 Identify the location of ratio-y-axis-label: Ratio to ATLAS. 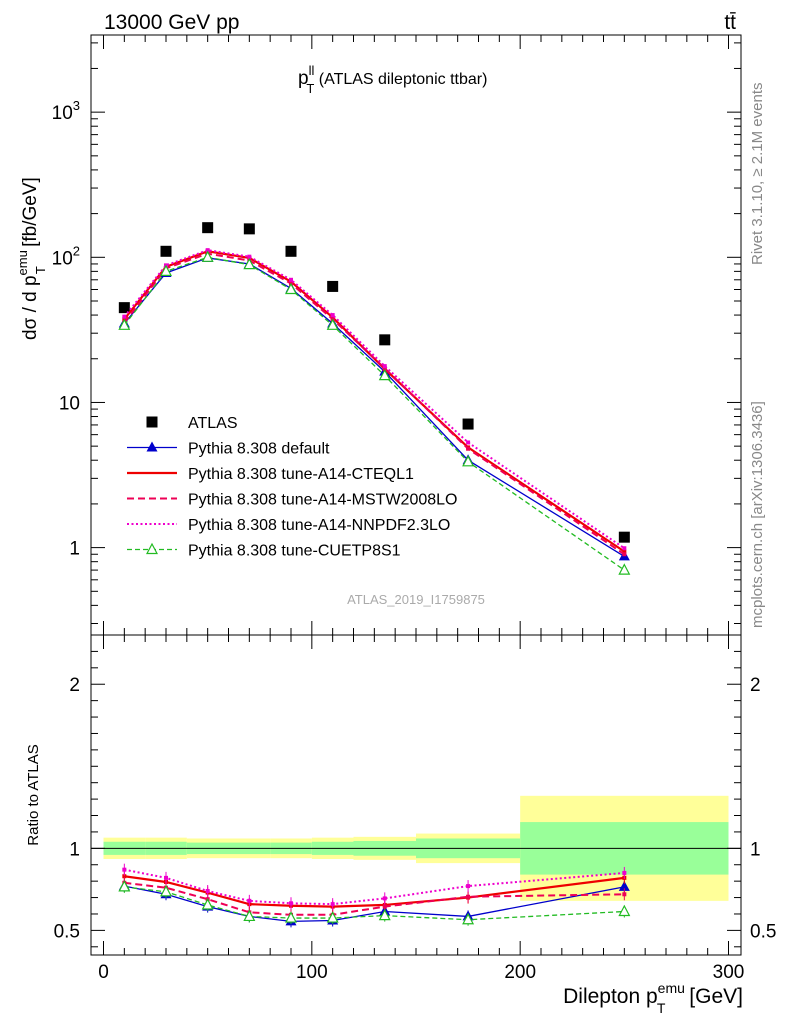
(33, 794).